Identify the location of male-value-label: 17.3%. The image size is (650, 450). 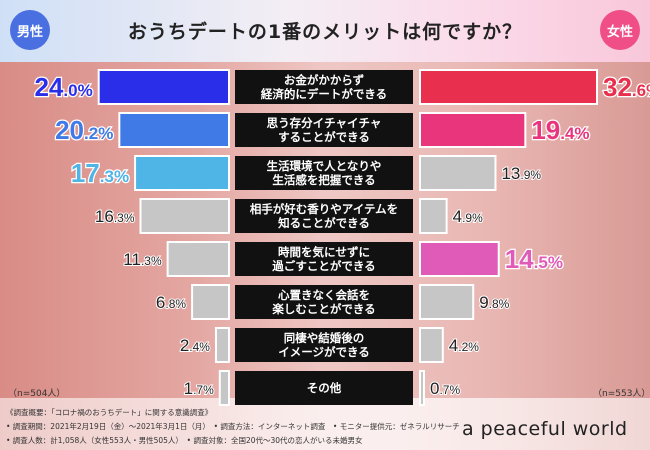
(100, 173).